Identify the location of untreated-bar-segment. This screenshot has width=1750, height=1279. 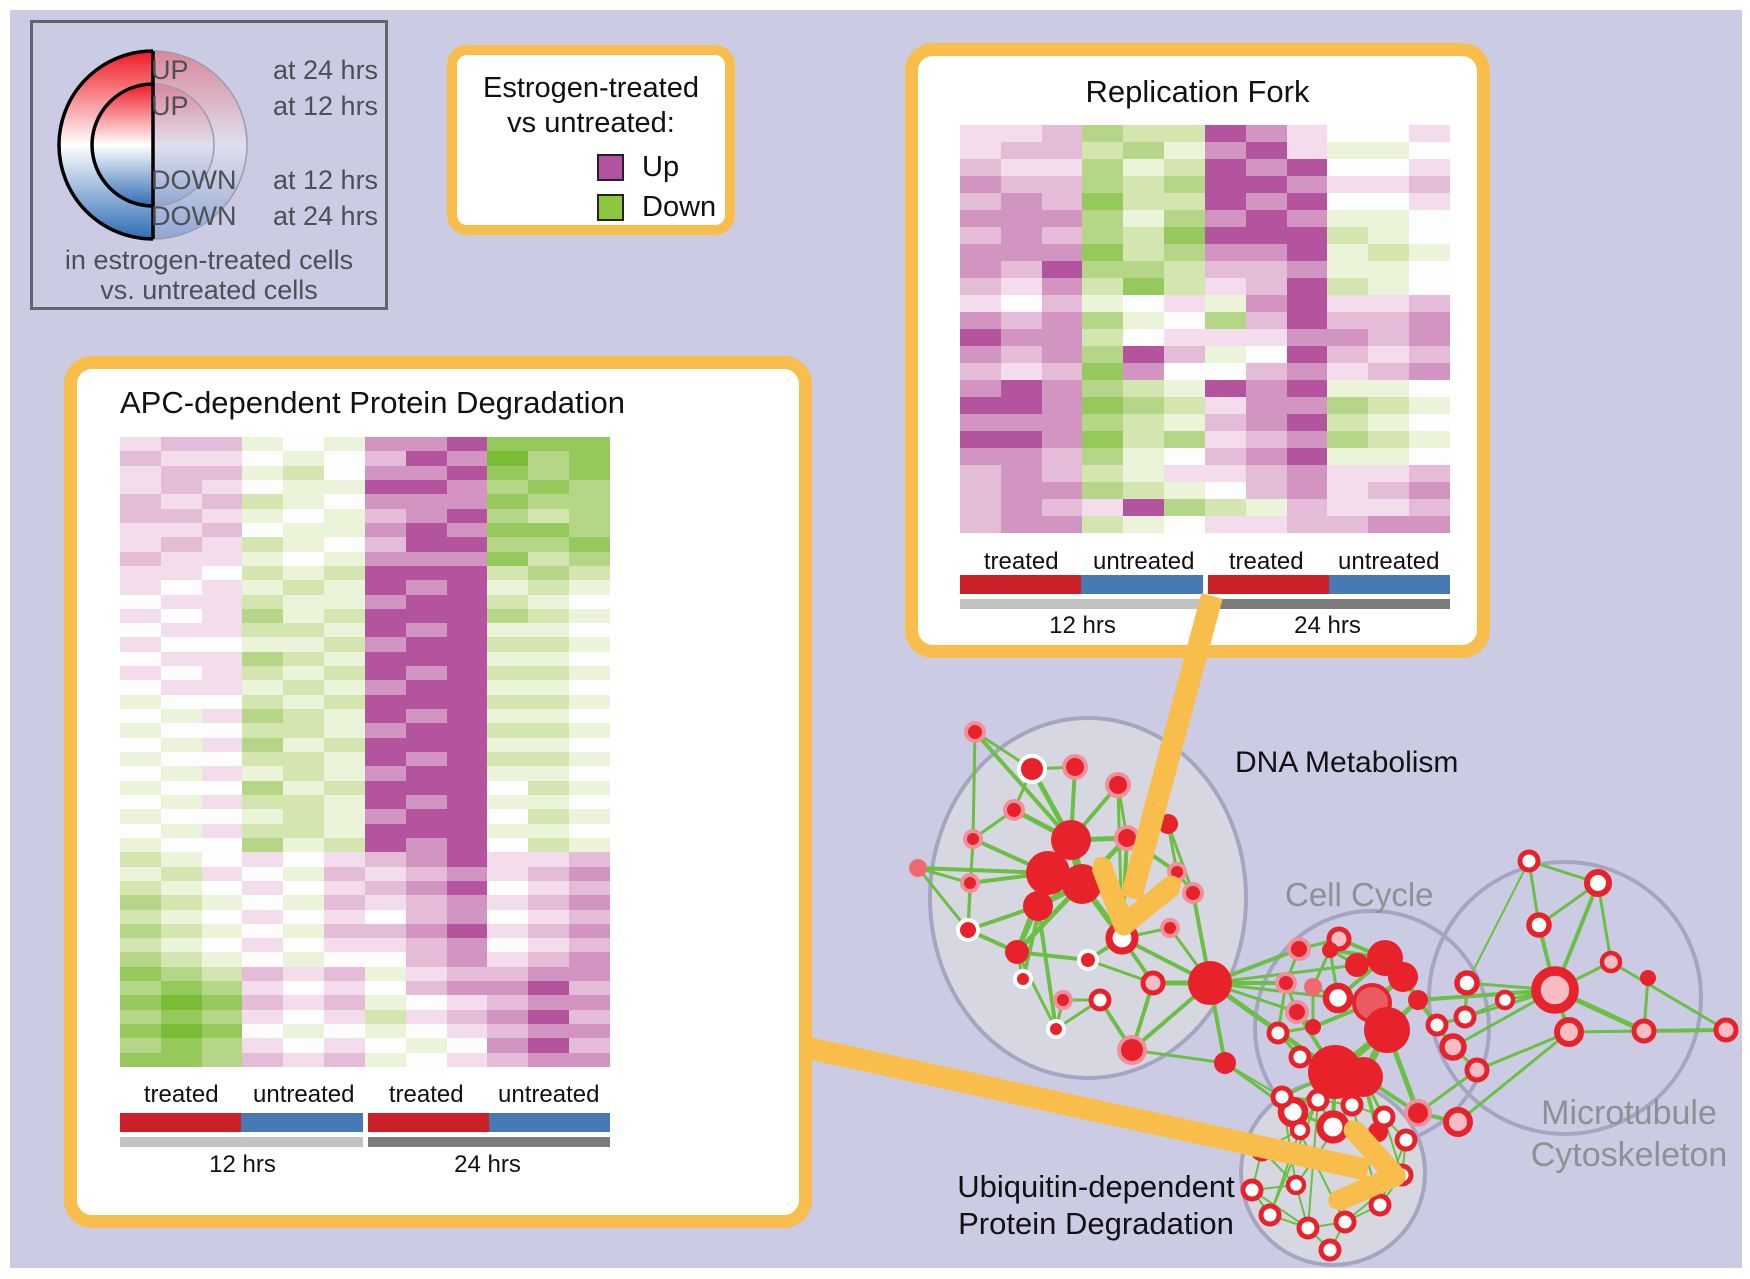
(1142, 584).